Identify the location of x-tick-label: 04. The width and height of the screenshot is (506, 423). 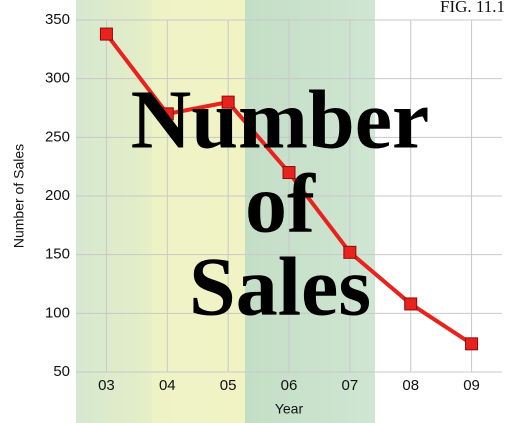
(167, 385).